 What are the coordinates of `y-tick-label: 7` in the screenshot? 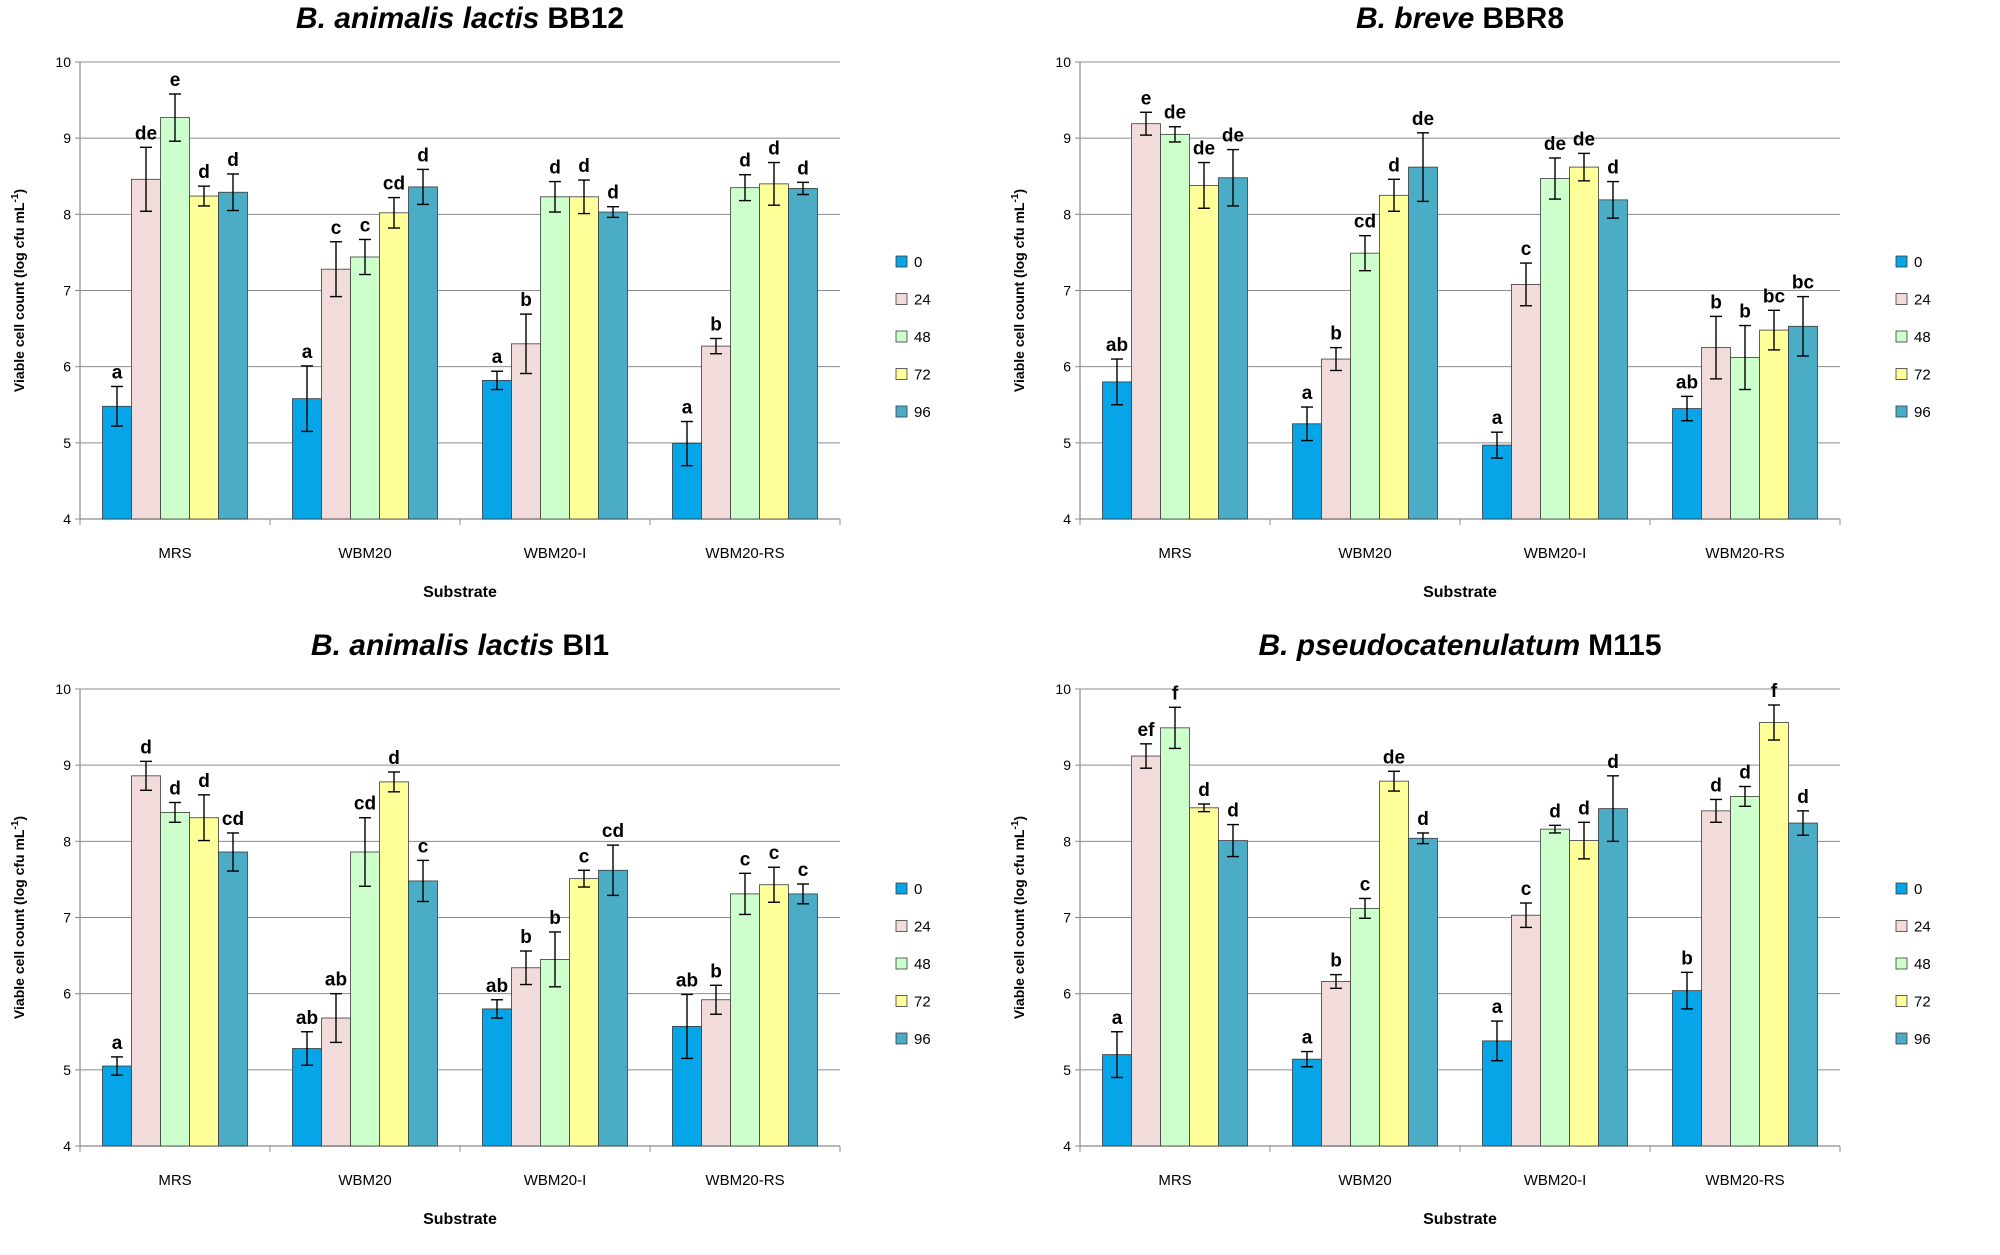 It's located at (1067, 291).